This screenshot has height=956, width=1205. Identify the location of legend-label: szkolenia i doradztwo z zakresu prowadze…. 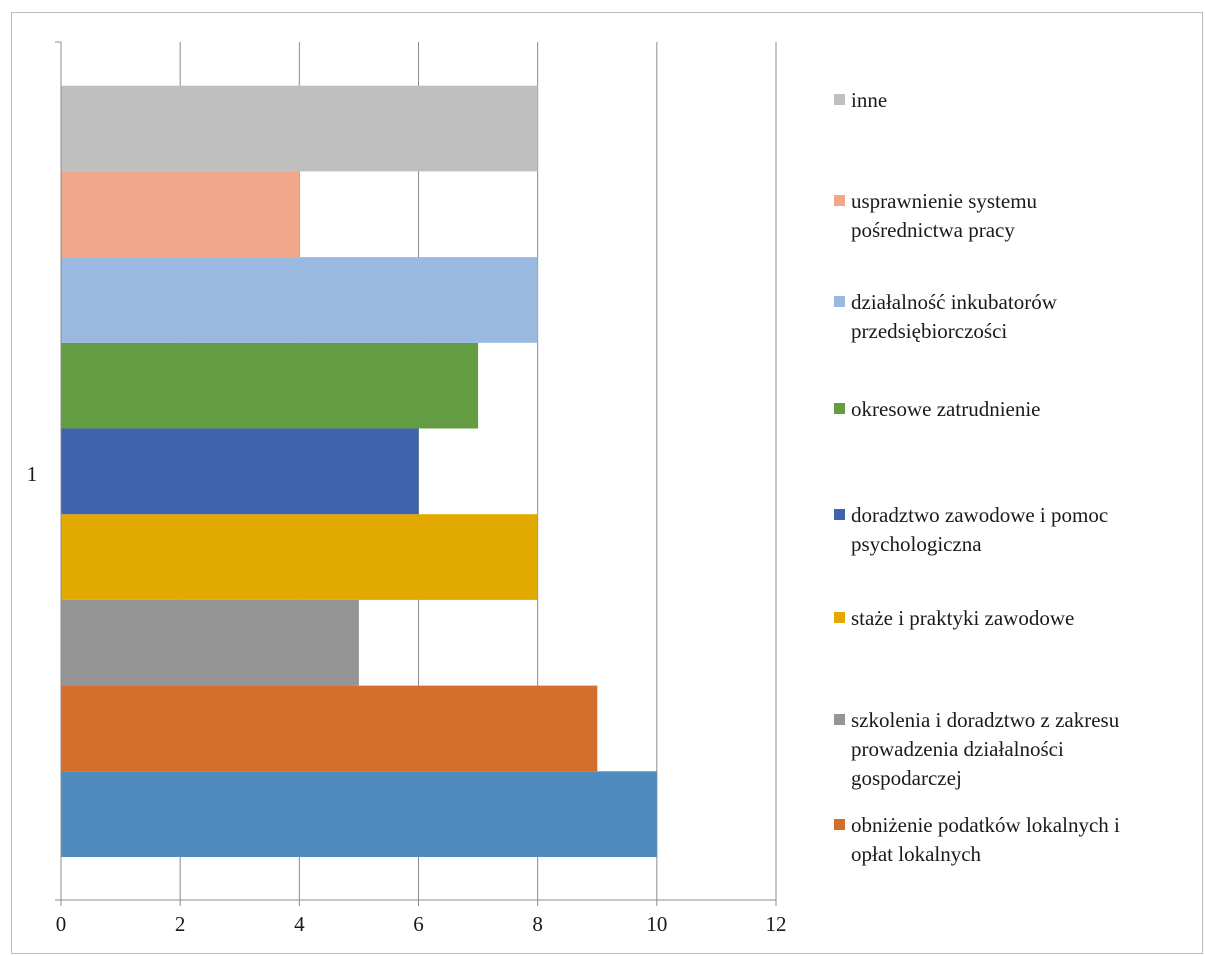
(985, 749).